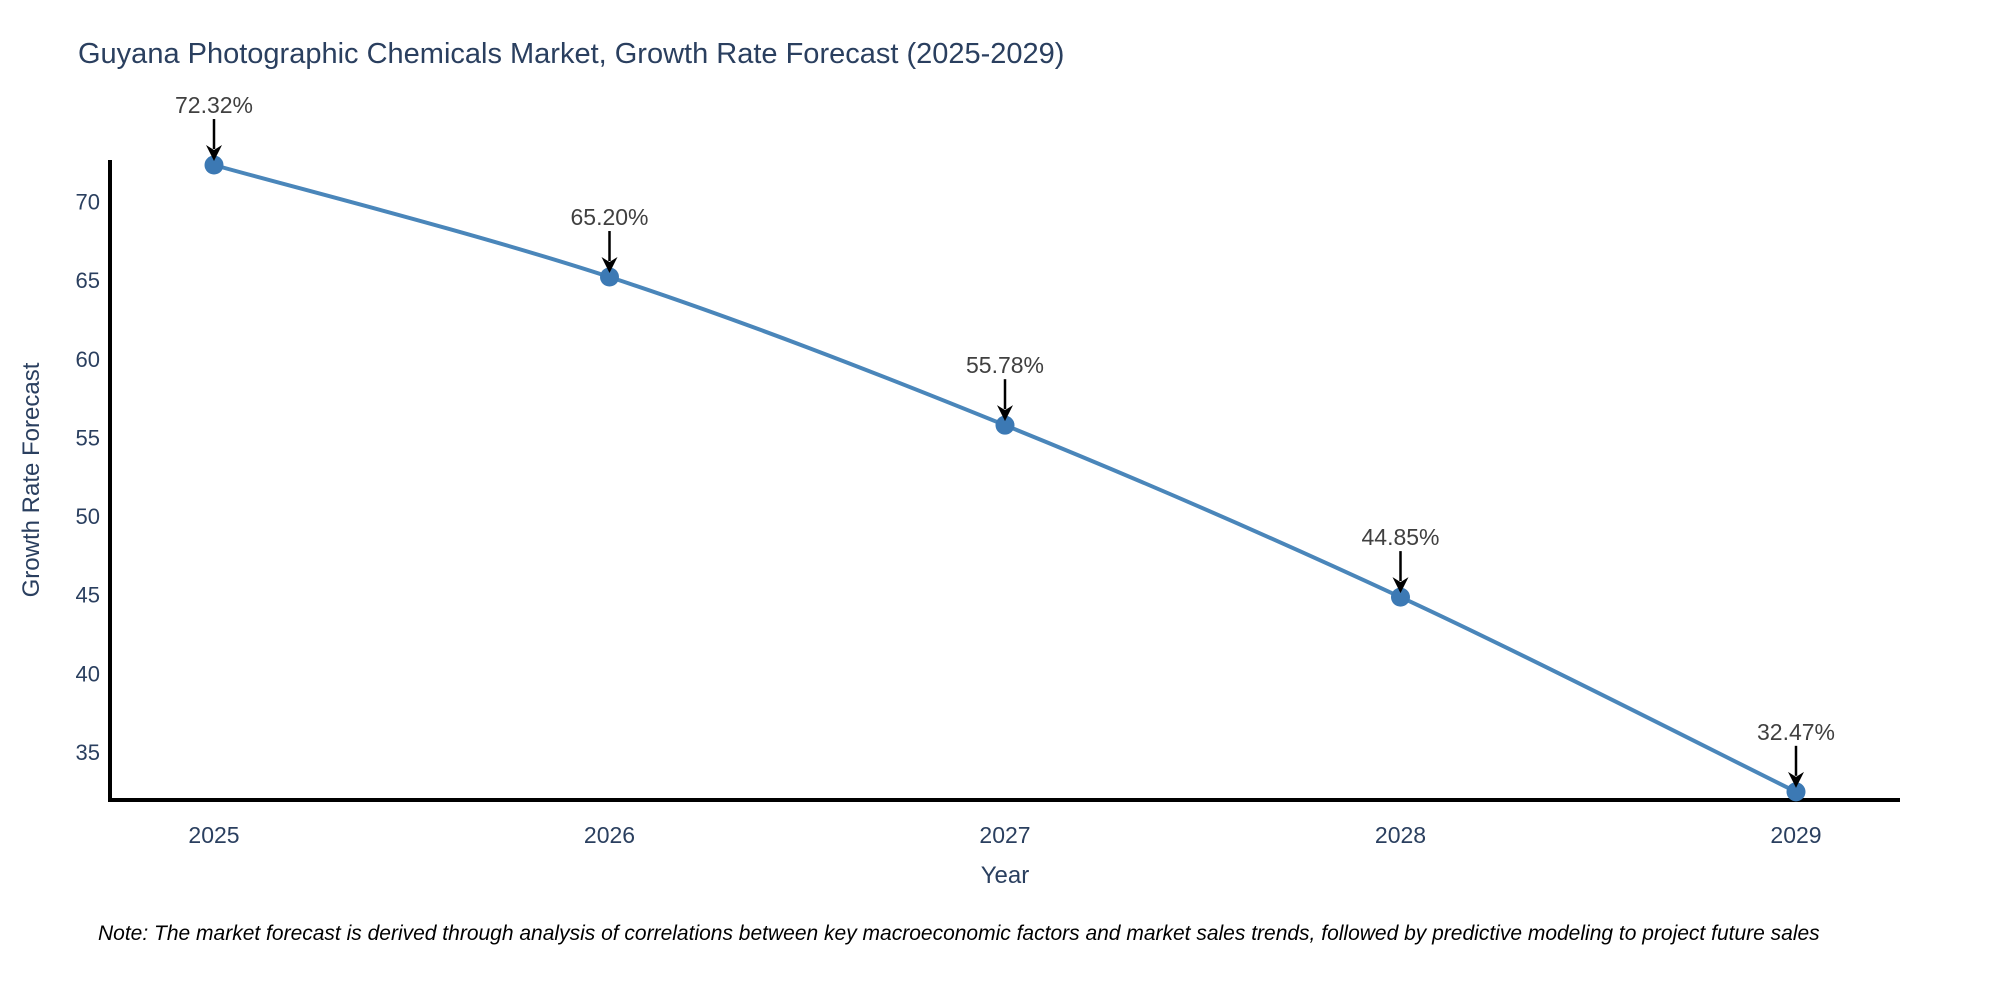 This screenshot has height=1000, width=2000. What do you see at coordinates (214, 105) in the screenshot?
I see `annotation-label: 72.32%` at bounding box center [214, 105].